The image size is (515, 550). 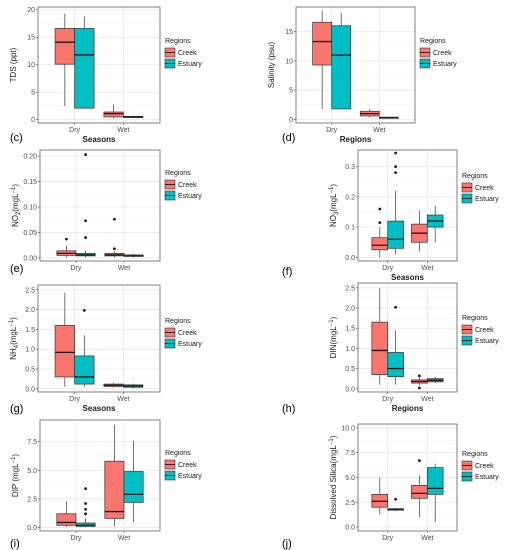 What do you see at coordinates (16, 269) in the screenshot?
I see `panel-label-e: (e)` at bounding box center [16, 269].